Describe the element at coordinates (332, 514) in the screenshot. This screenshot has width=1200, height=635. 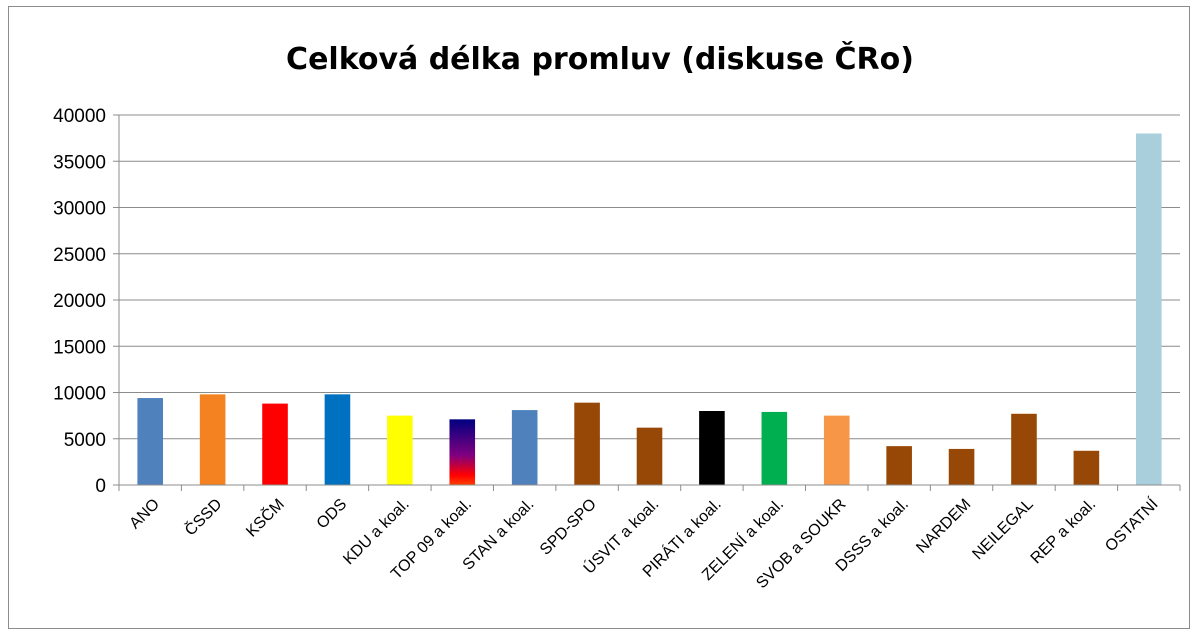
I see `category-label: ODS` at that location.